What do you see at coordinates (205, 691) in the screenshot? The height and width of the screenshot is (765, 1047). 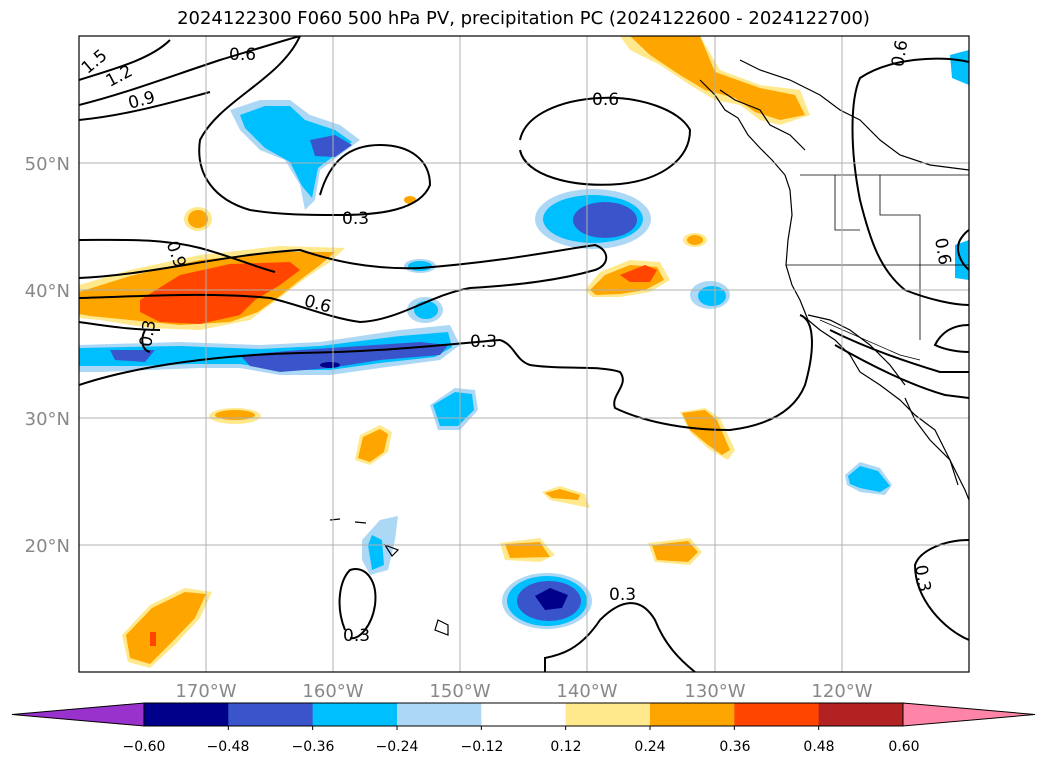 I see `lon-label-170w: 170°W` at bounding box center [205, 691].